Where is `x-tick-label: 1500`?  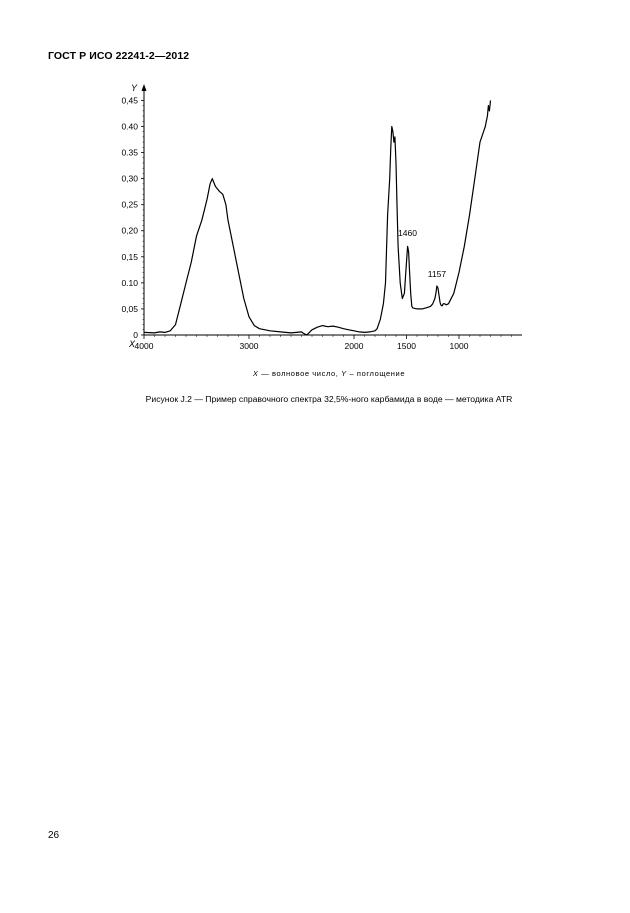
x-tick-label: 1500 is located at coordinates (406, 346).